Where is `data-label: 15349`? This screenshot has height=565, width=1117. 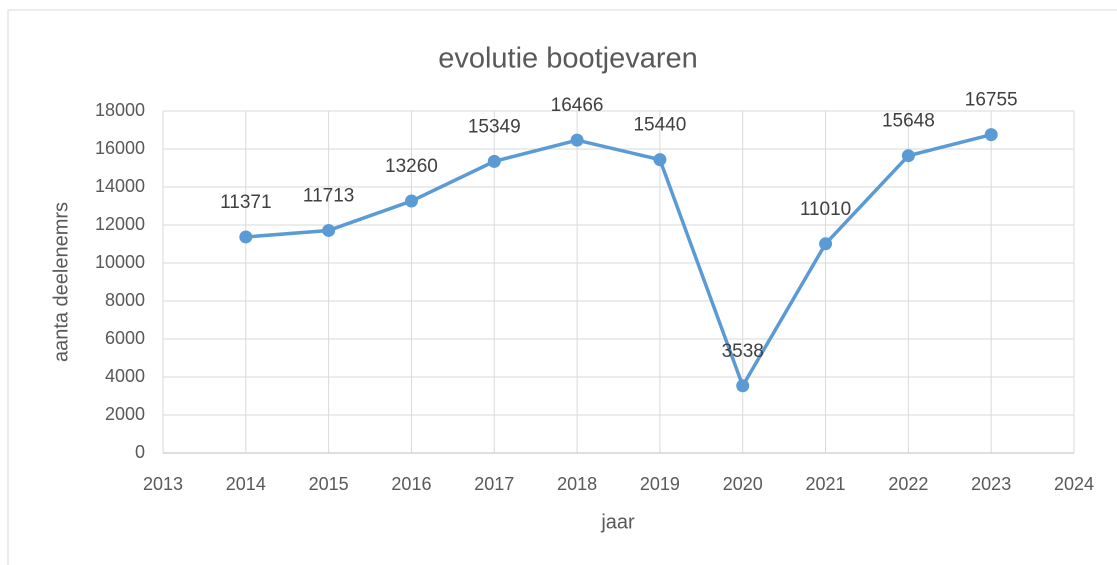
data-label: 15349 is located at coordinates (494, 126).